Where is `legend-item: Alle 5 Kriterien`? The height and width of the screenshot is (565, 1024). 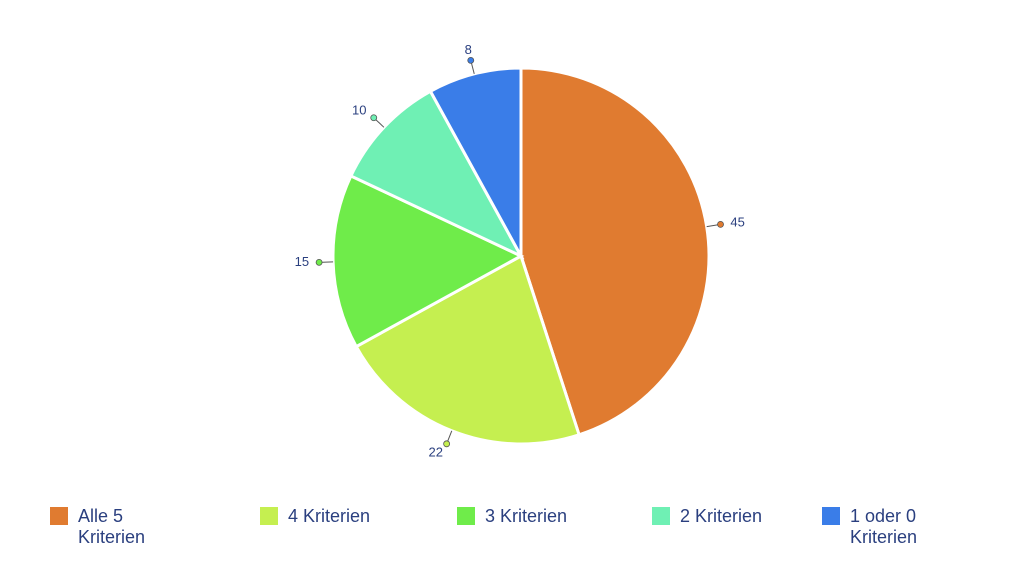 legend-item: Alle 5 Kriterien is located at coordinates (111, 527).